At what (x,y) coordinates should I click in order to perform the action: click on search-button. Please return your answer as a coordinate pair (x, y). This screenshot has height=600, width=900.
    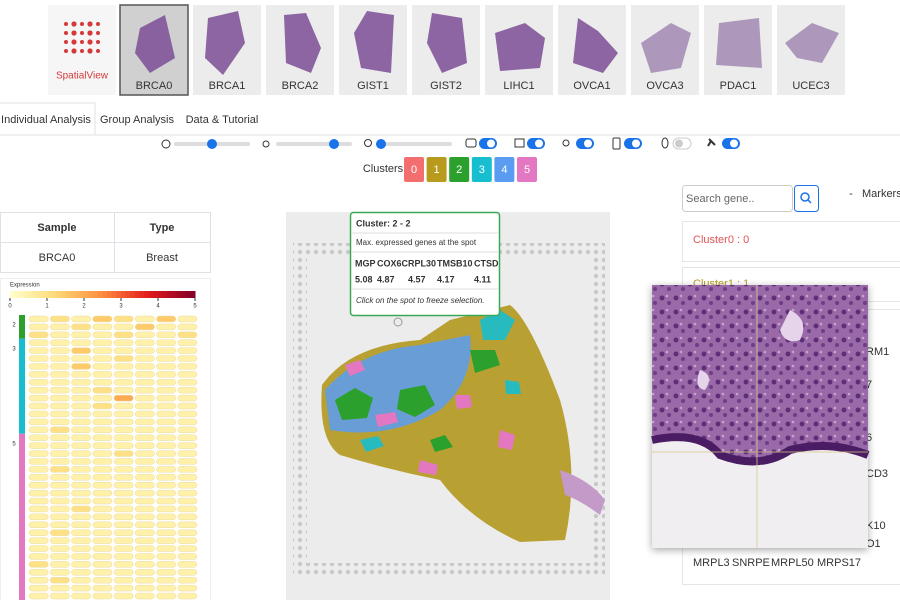
    Looking at the image, I should click on (806, 198).